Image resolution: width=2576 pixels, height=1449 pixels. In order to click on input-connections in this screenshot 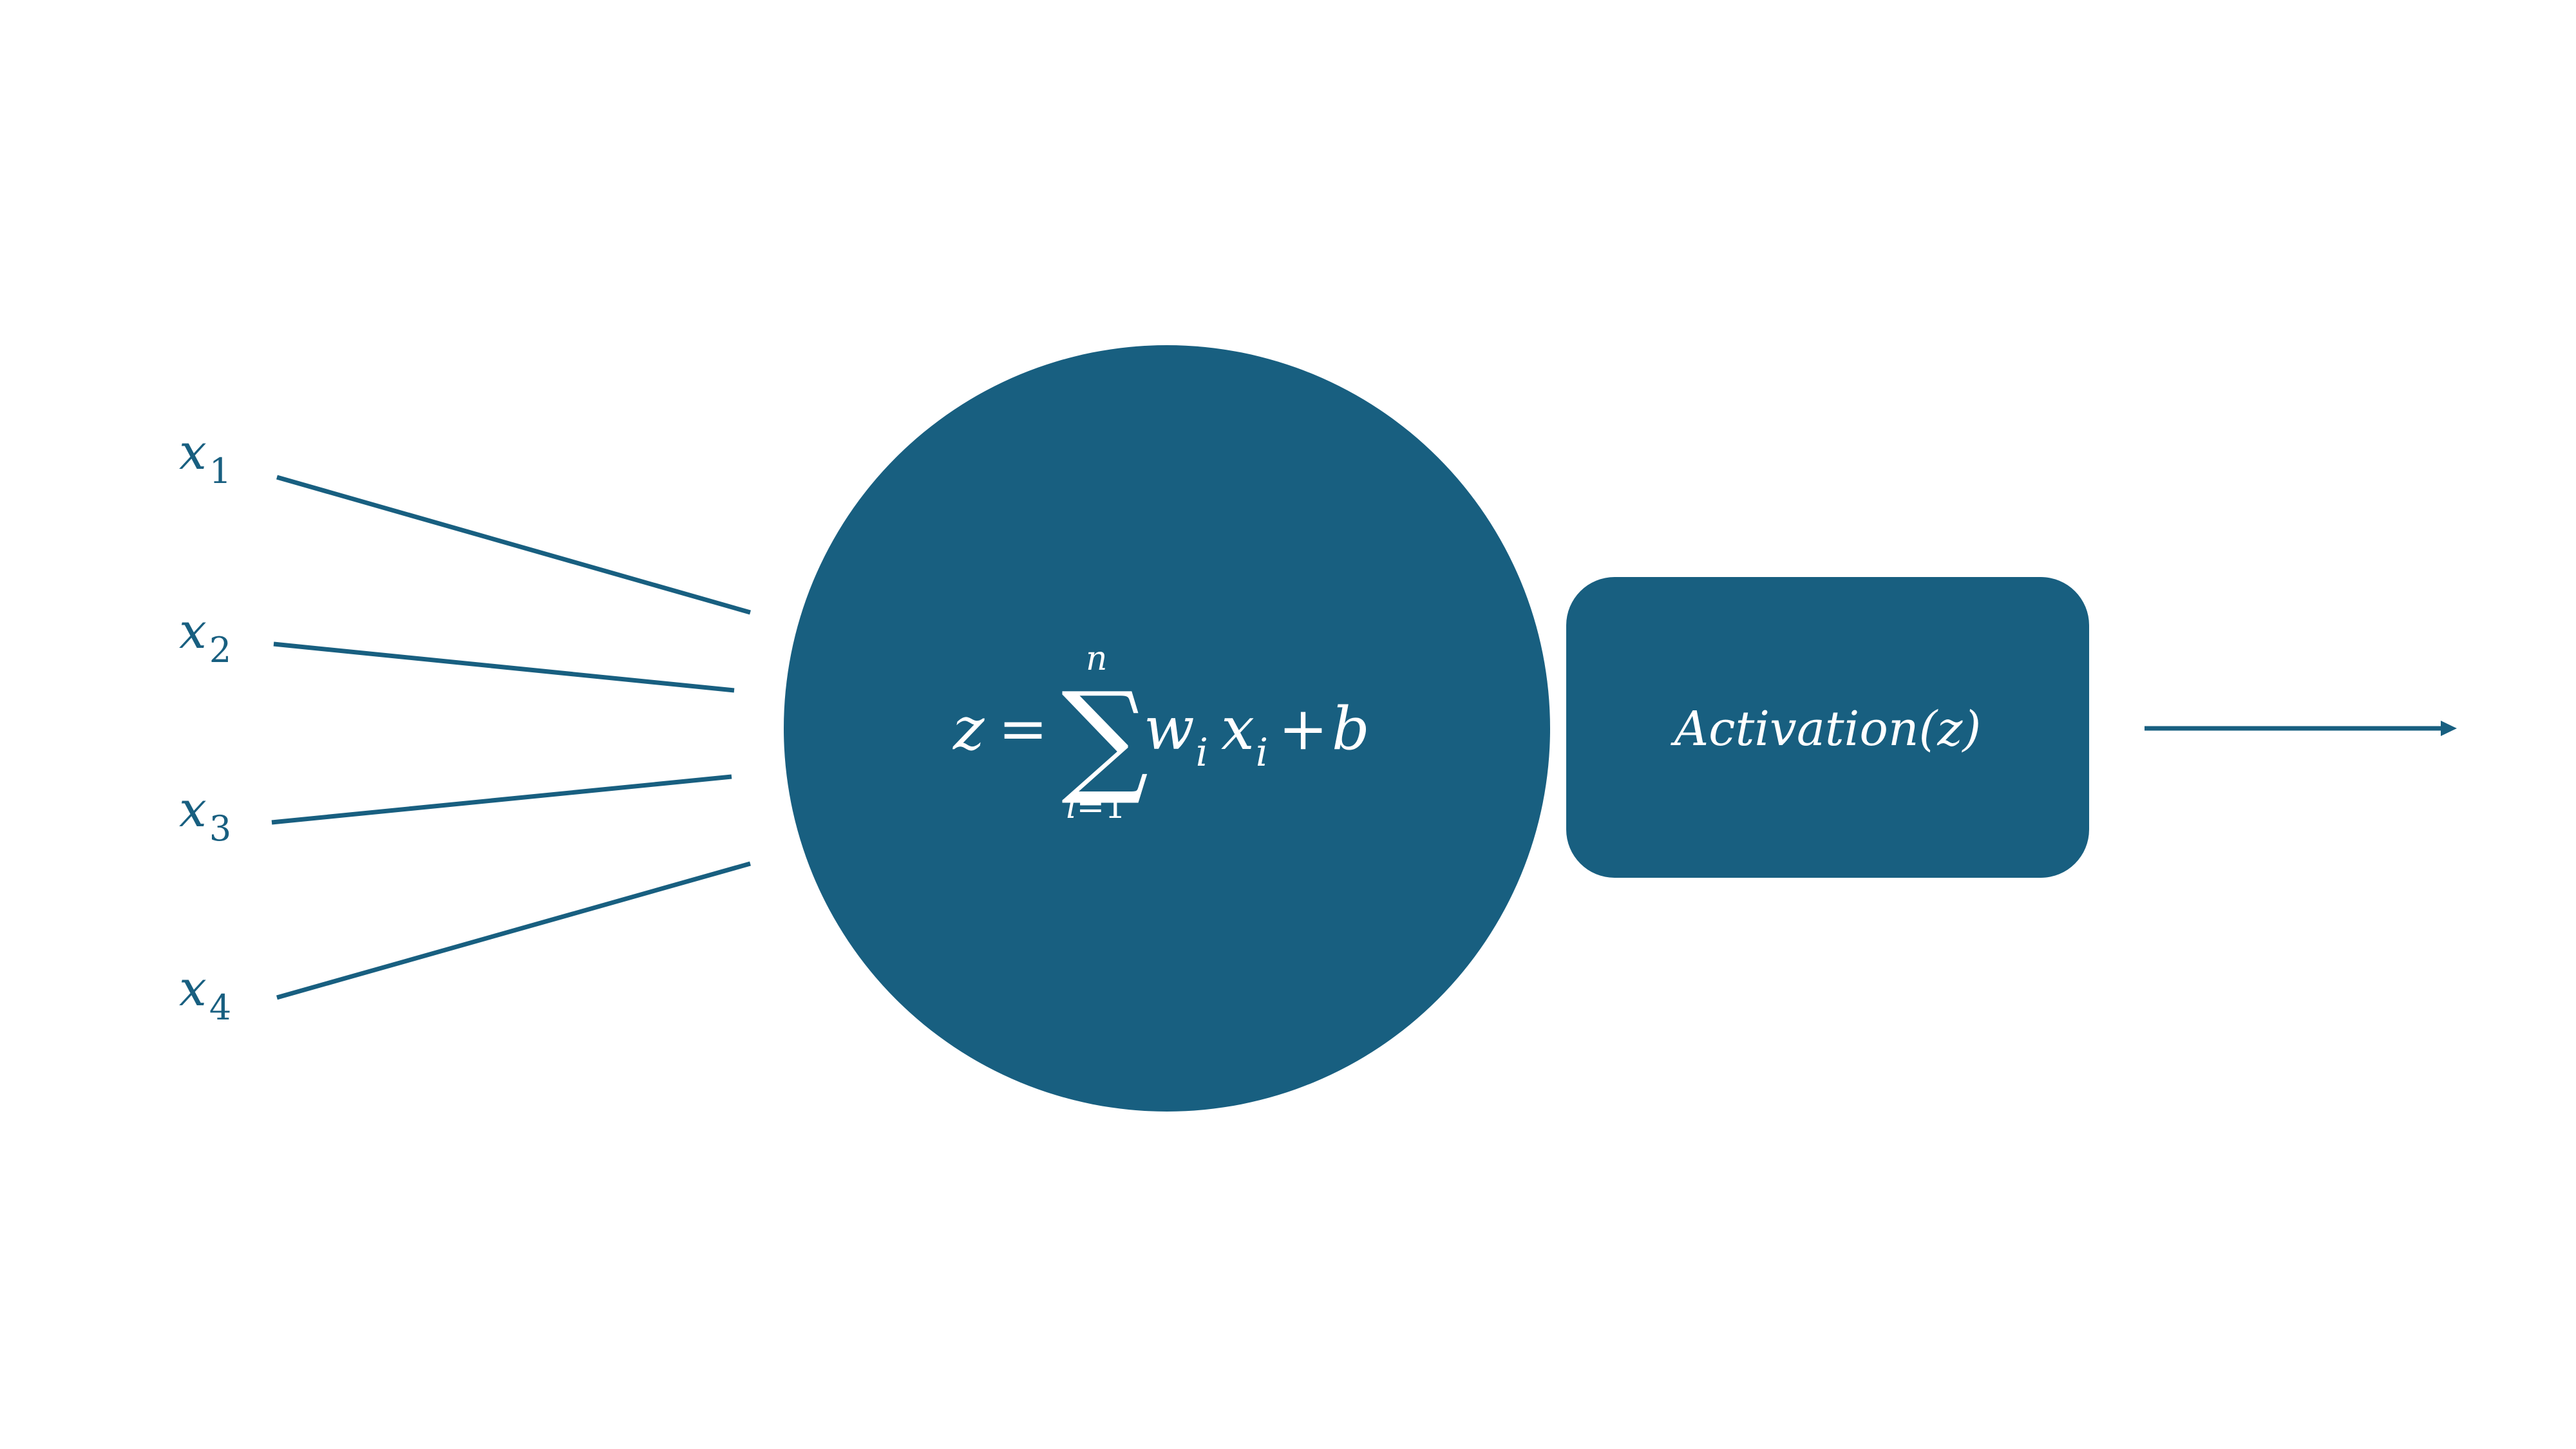, I will do `click(511, 738)`.